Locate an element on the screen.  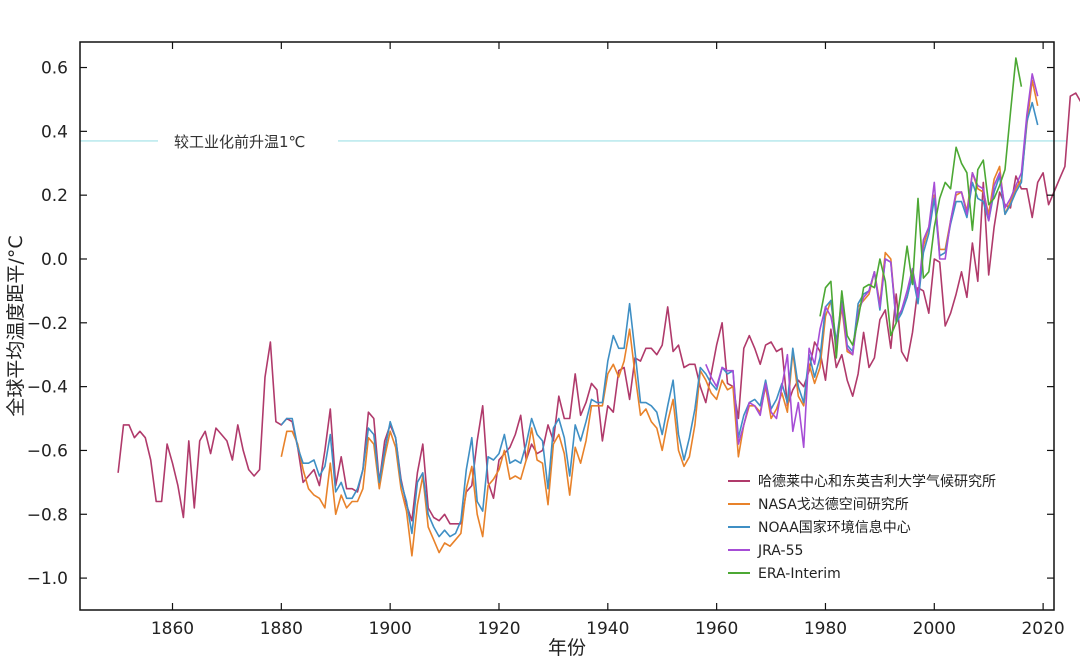
x-tick-label: 1940 is located at coordinates (607, 629).